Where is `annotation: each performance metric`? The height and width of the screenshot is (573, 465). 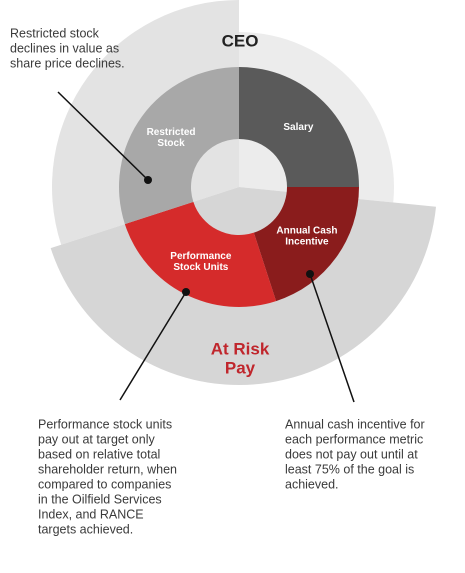
annotation: each performance metric is located at coordinates (354, 439).